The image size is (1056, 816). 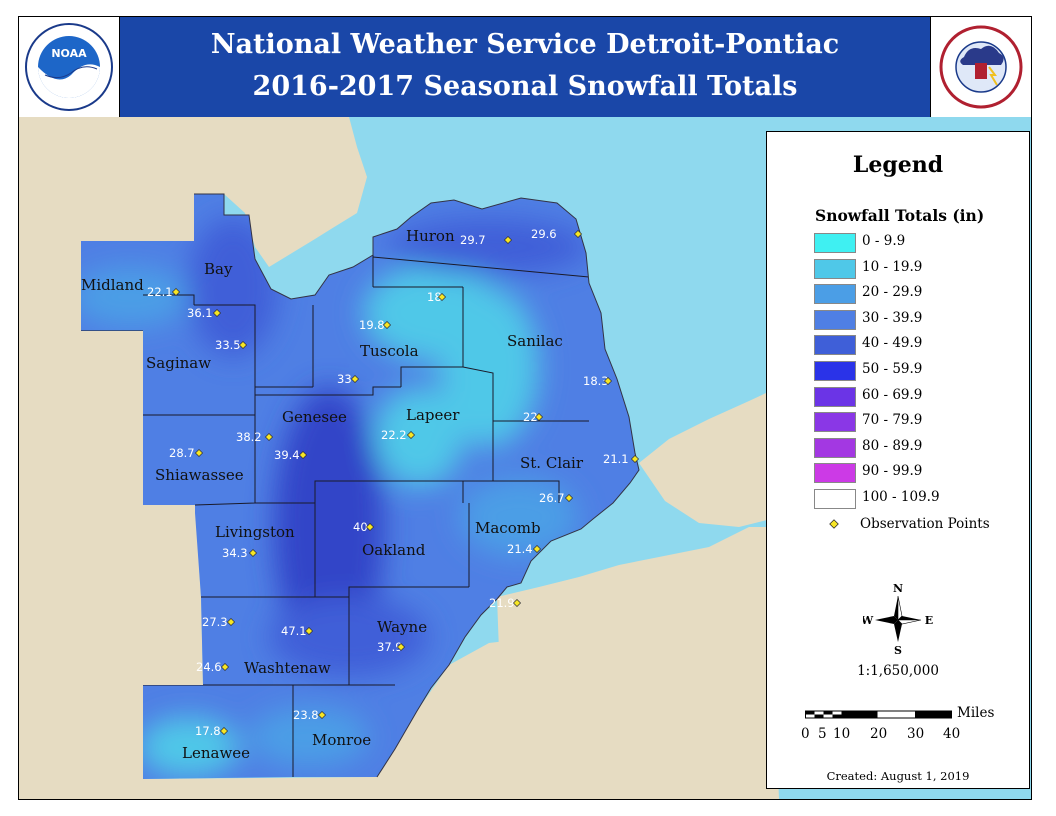 I want to click on svg-text: N, so click(x=898, y=588).